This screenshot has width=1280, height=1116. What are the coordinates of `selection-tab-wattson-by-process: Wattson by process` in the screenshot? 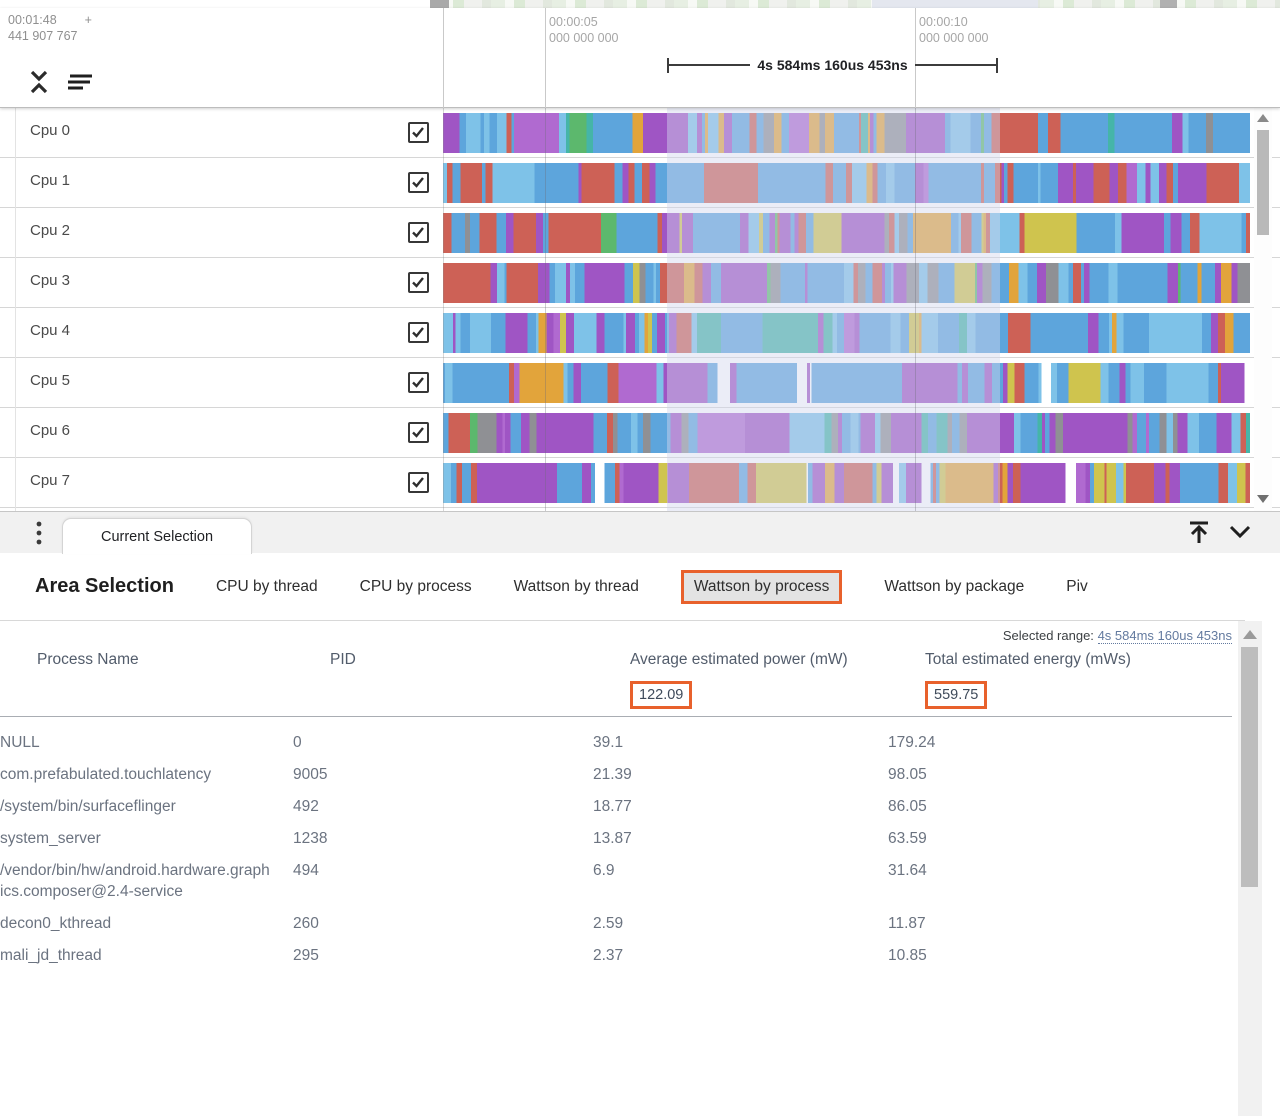 It's located at (761, 586).